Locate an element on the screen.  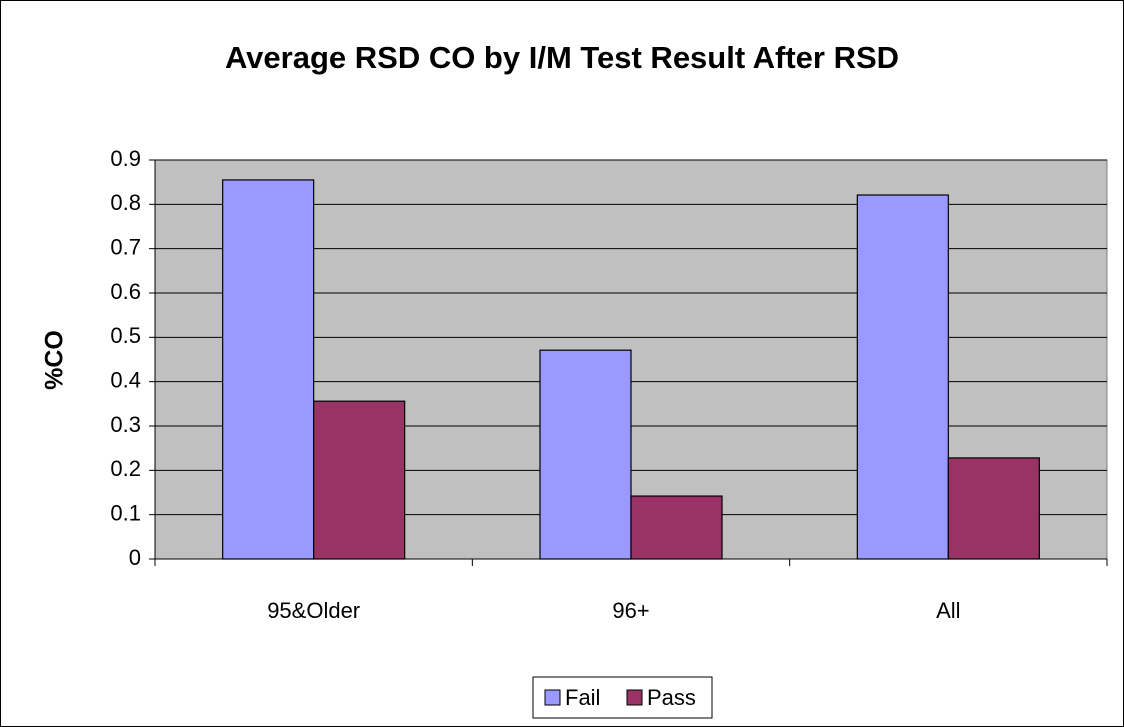
y-axis-label: %CO is located at coordinates (55, 360).